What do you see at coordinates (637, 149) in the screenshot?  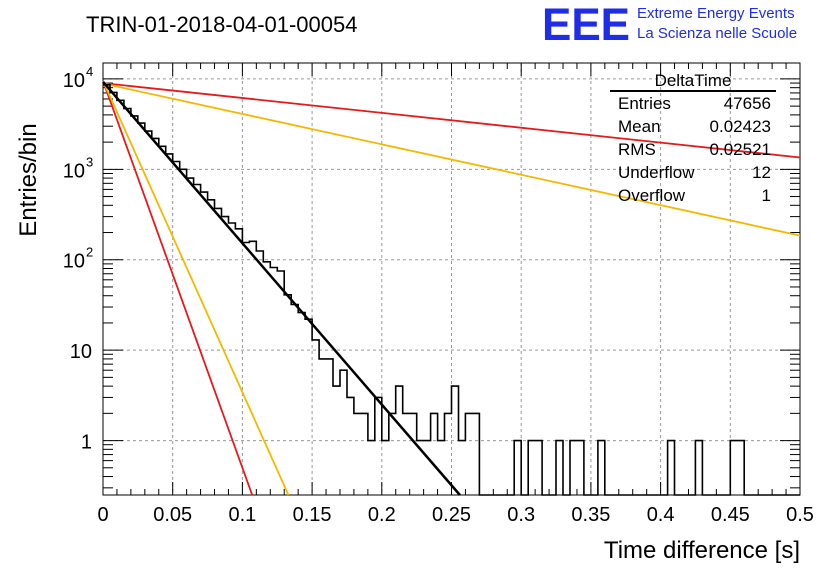 I see `stats-row-label: RMS` at bounding box center [637, 149].